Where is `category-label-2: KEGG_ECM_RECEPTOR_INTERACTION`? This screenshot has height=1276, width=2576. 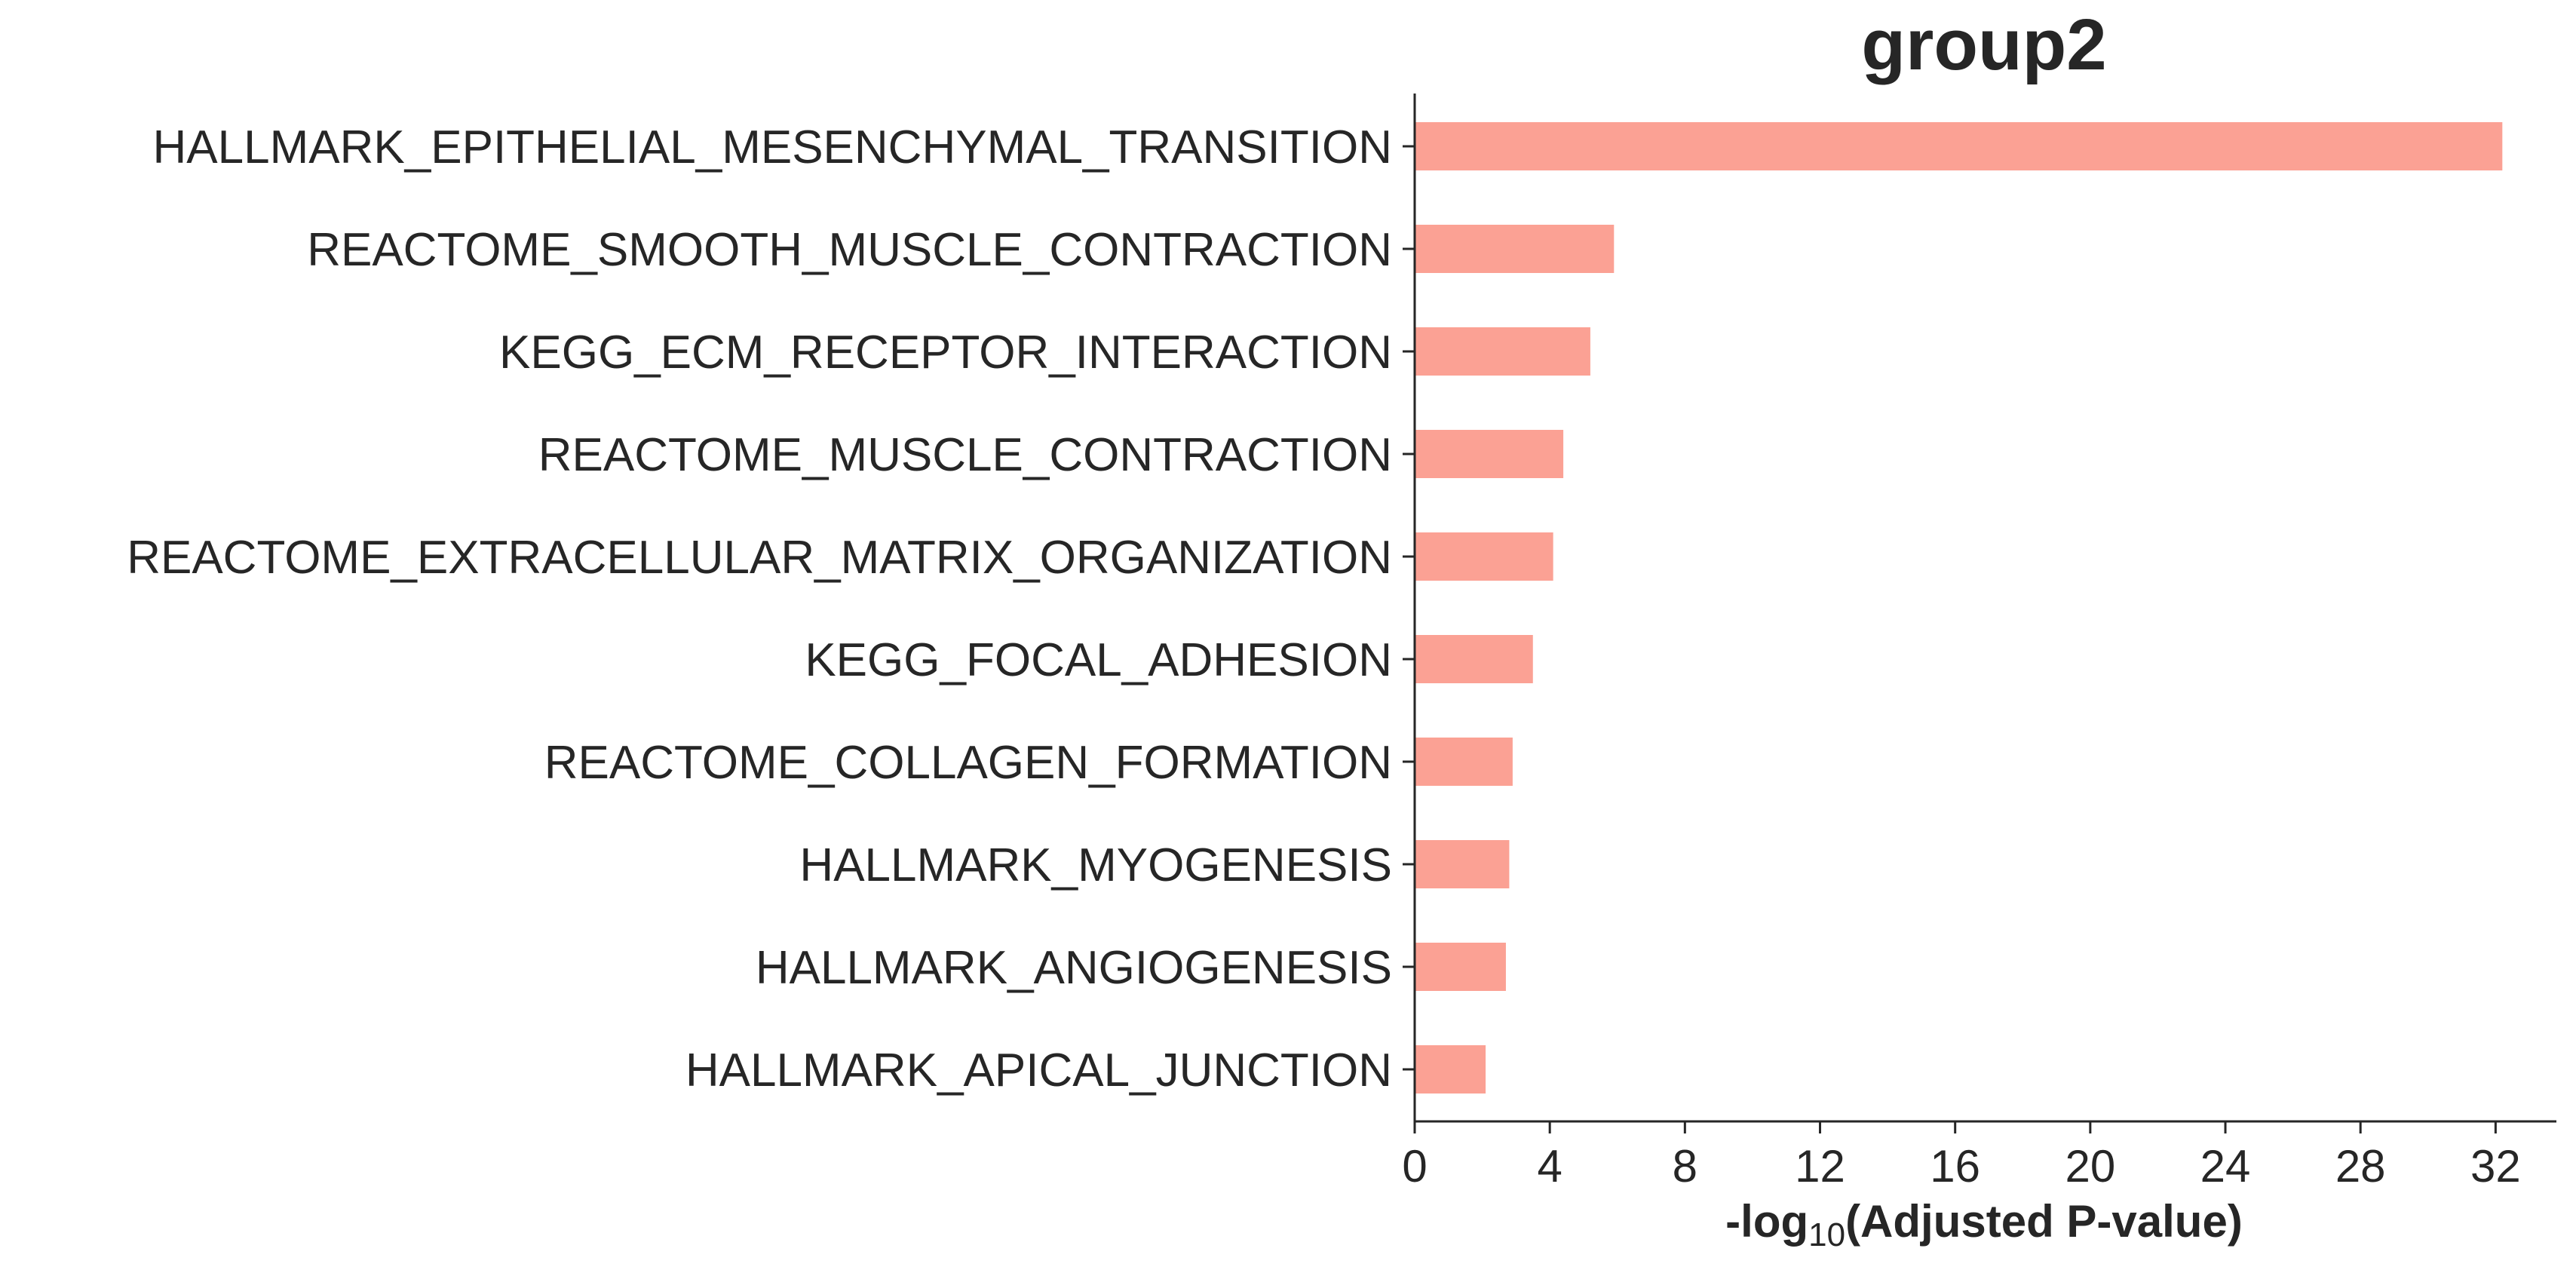
category-label-2: KEGG_ECM_RECEPTOR_INTERACTION is located at coordinates (945, 353).